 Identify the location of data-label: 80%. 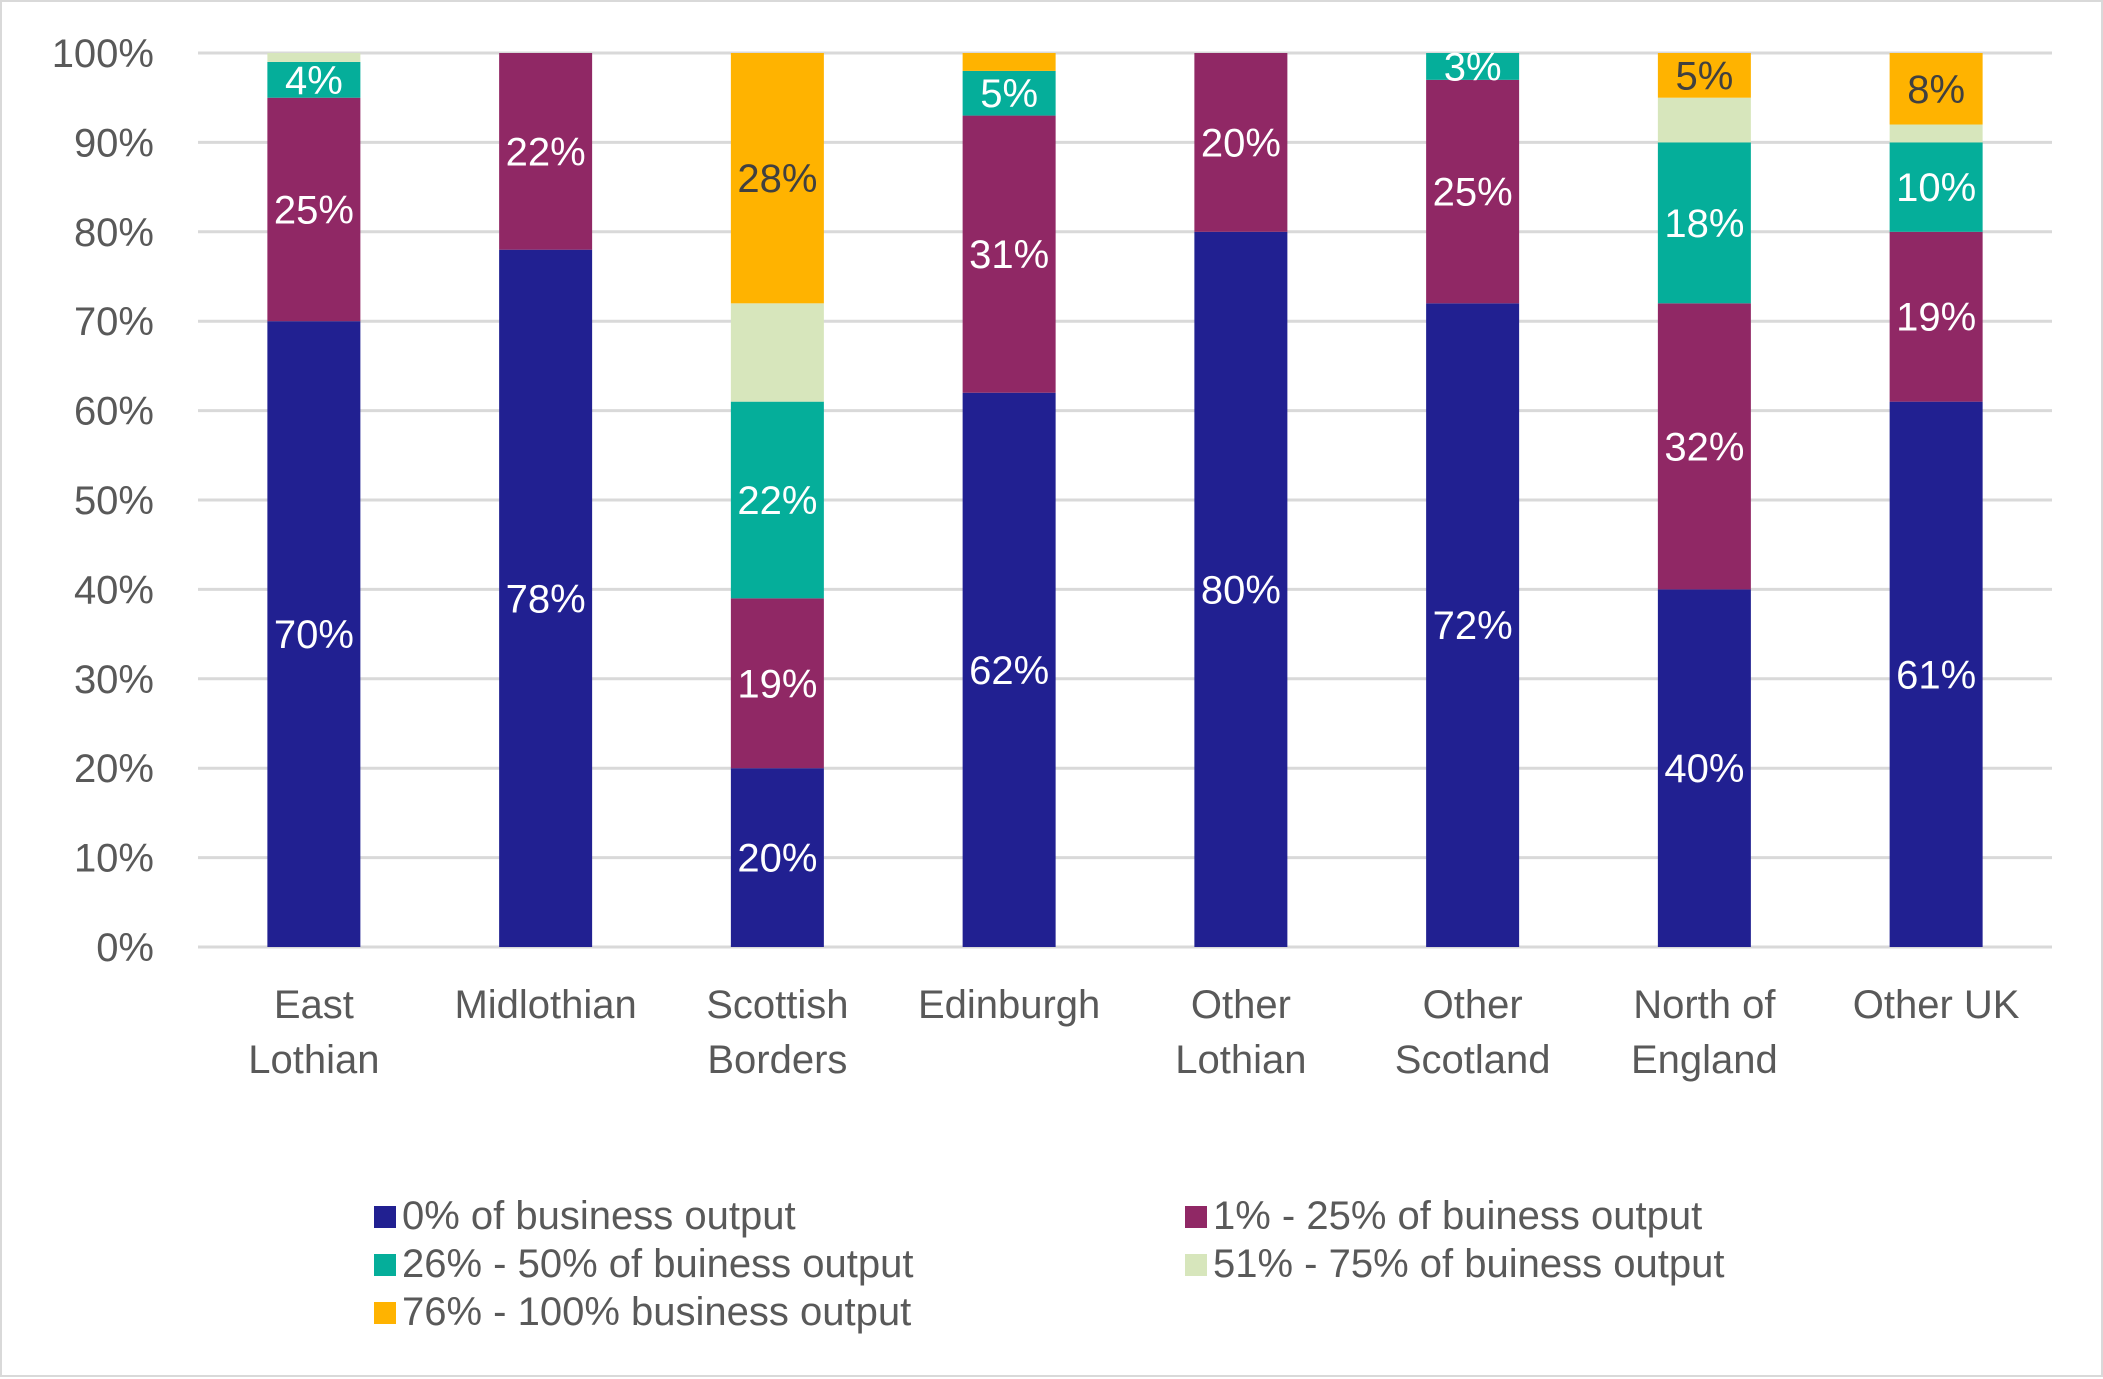
(1241, 590).